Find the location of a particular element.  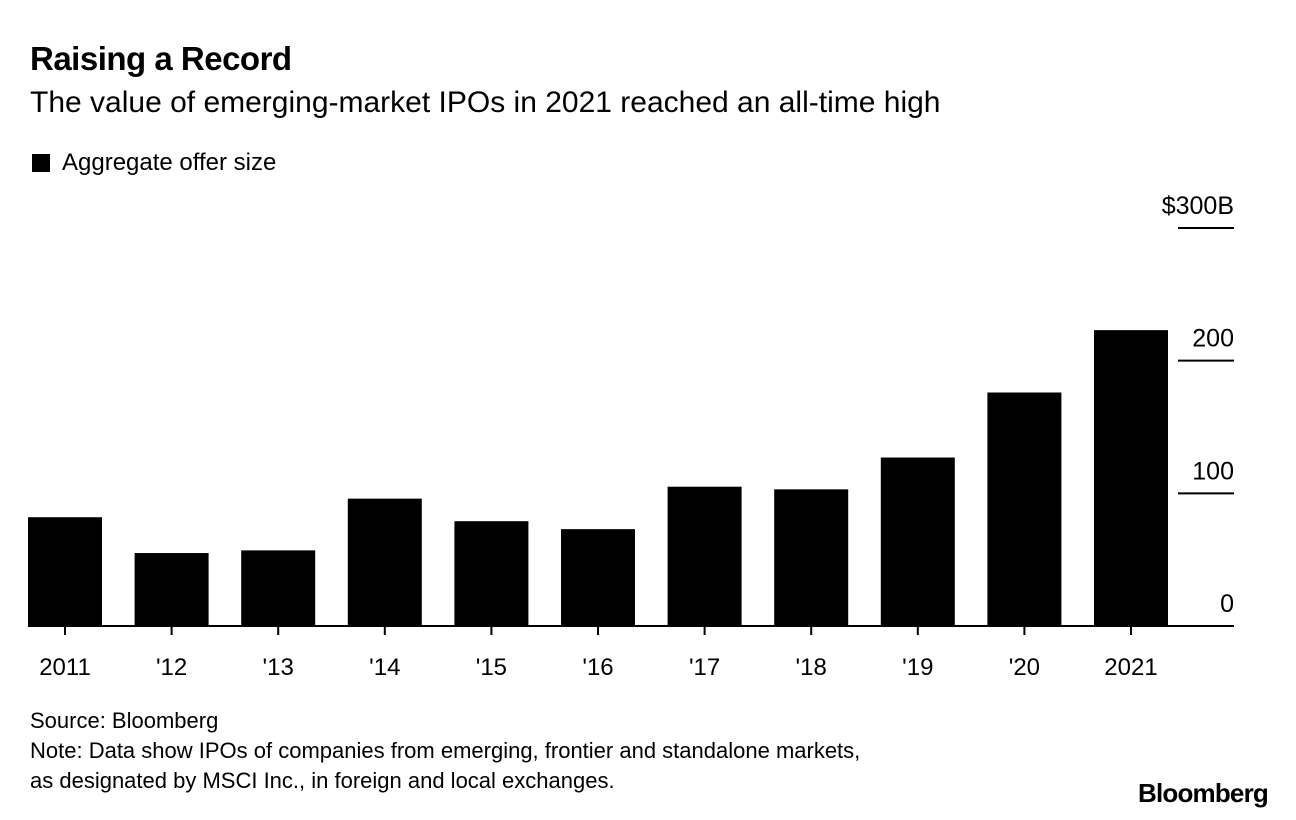

y-axis: 0 100 200 $300B is located at coordinates (1198, 405).